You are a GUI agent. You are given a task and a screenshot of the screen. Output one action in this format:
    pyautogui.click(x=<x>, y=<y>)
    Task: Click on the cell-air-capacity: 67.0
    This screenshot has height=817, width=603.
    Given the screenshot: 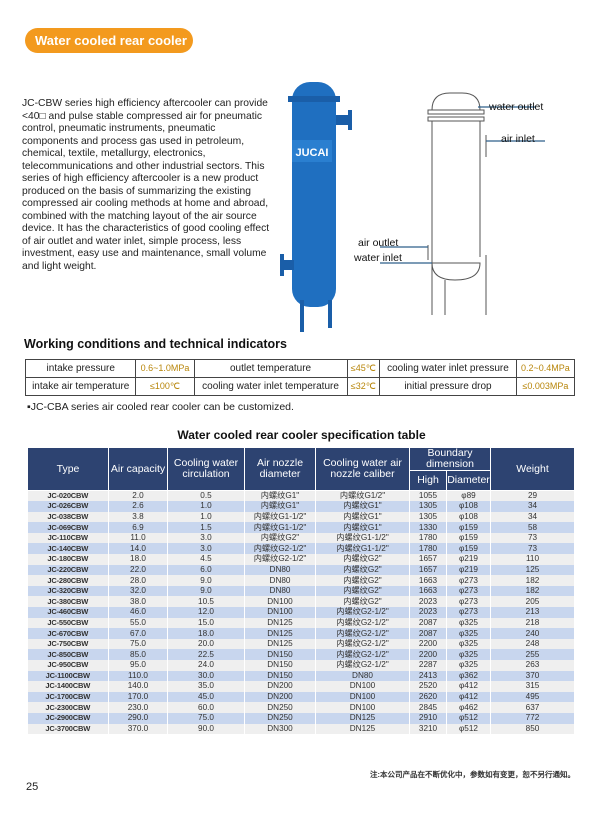 What is the action you would take?
    pyautogui.click(x=138, y=633)
    